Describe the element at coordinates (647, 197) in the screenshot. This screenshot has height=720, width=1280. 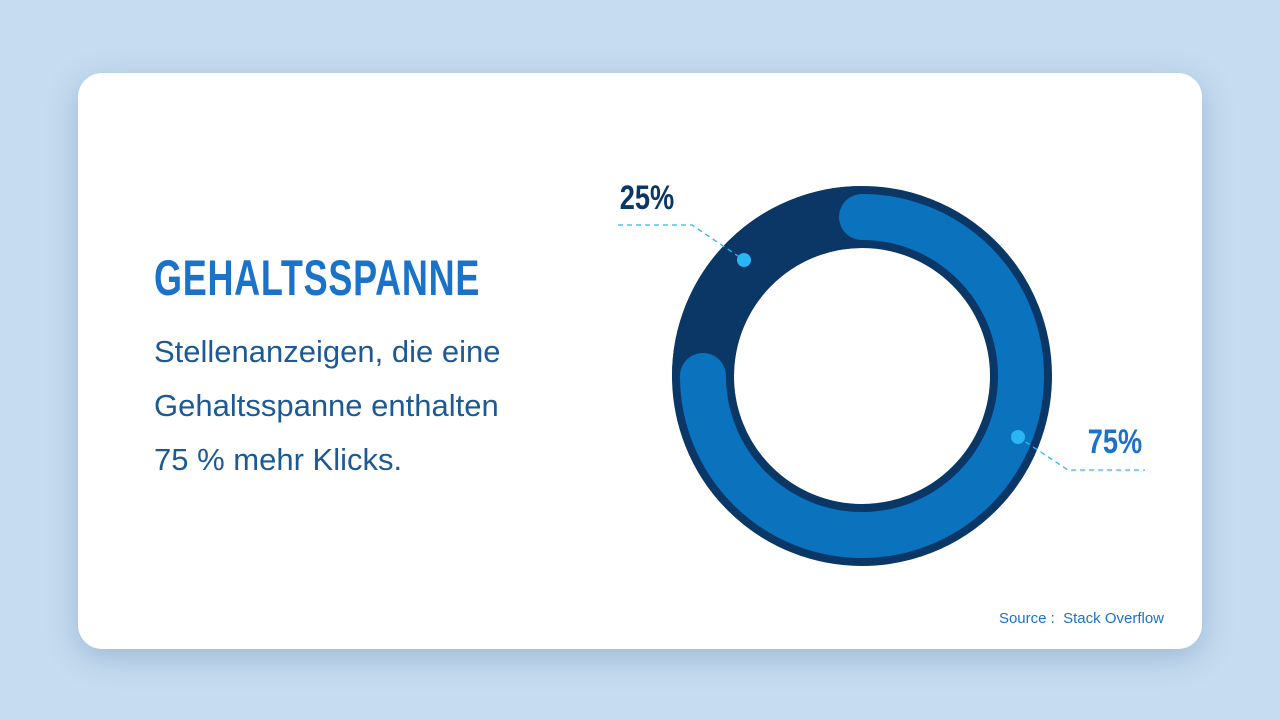
I see `value-label: 25%` at that location.